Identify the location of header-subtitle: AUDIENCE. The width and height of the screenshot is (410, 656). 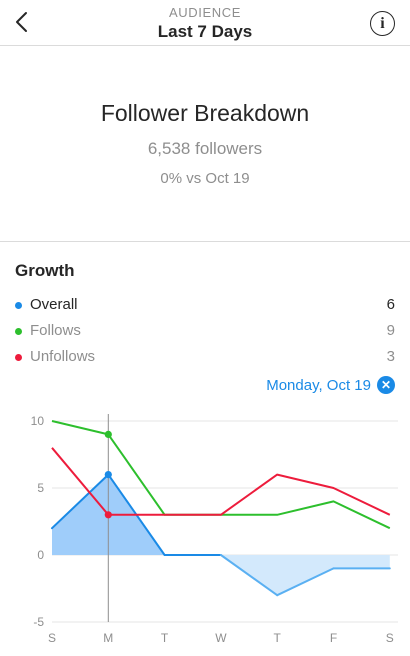
(205, 12).